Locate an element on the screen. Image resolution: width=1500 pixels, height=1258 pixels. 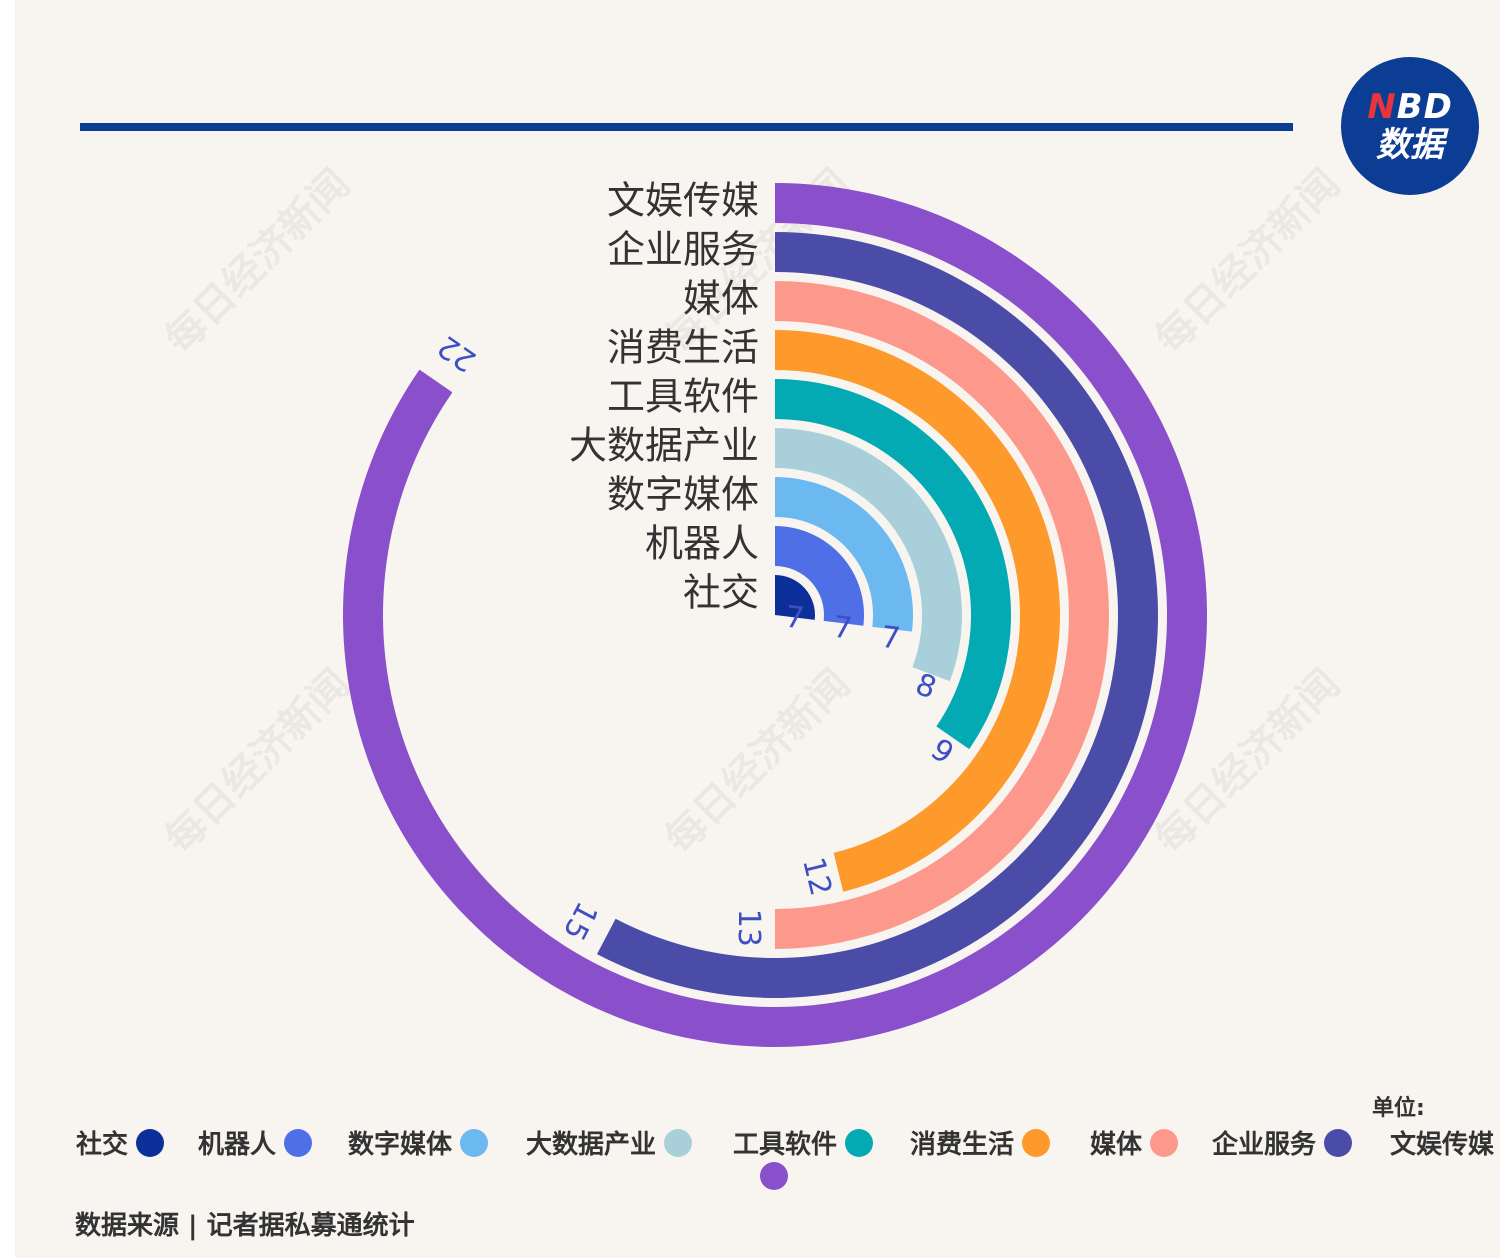
value-label: 12 is located at coordinates (816, 876).